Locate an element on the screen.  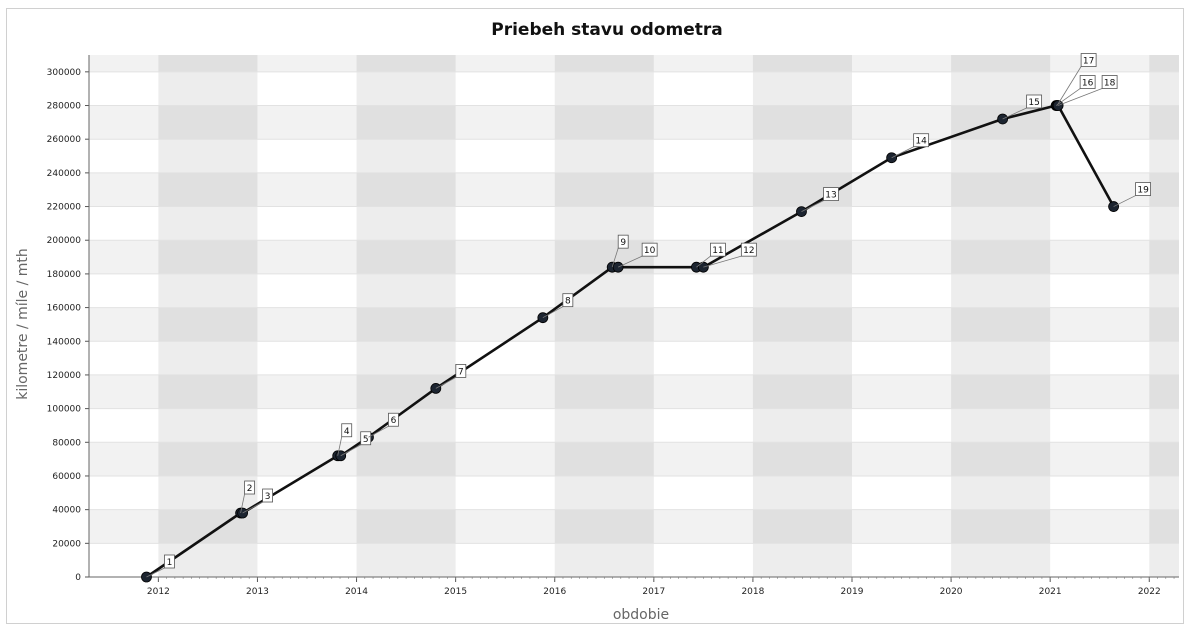
y-tick-label: 40000 is located at coordinates (66, 511).